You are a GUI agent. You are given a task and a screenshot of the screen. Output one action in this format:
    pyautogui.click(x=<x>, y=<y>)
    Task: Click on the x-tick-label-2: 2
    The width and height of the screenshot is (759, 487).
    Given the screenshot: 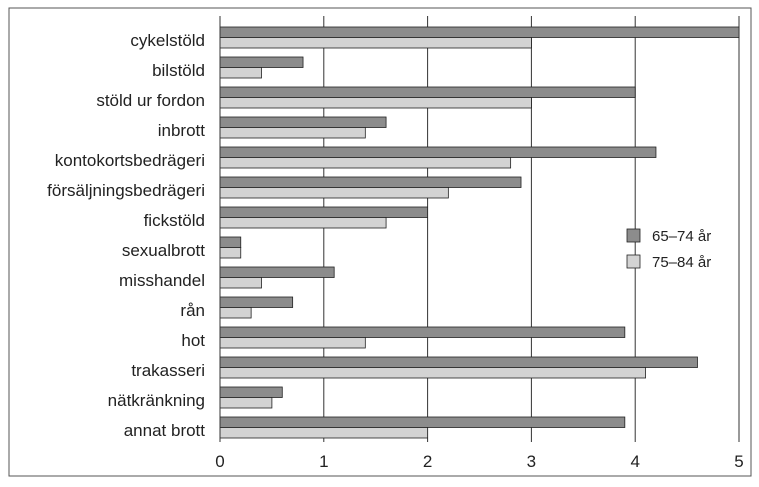 What is the action you would take?
    pyautogui.click(x=427, y=461)
    